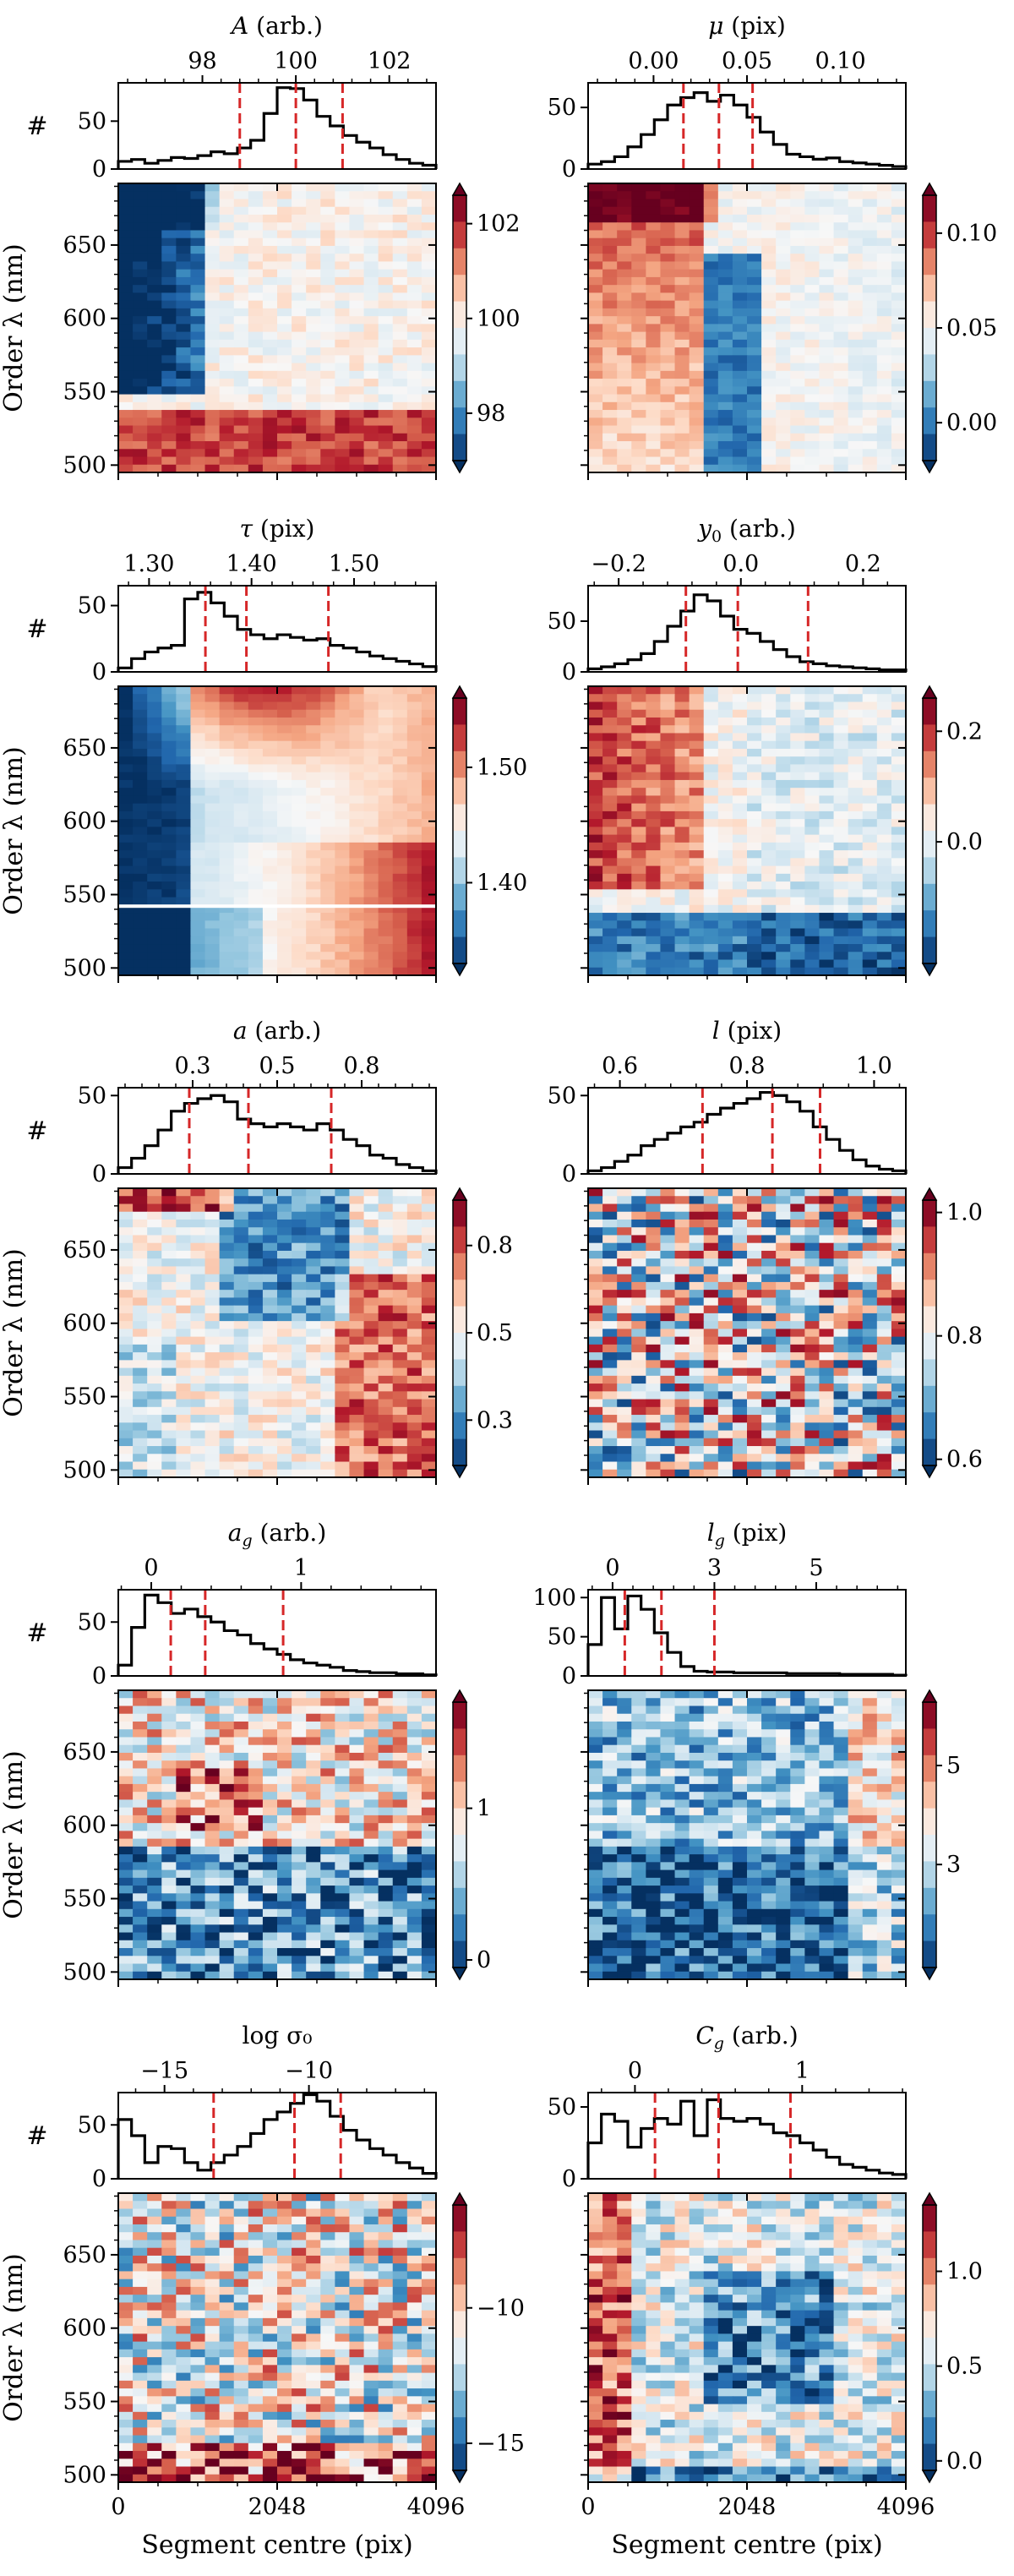  I want to click on panel-title-y0: y0 (arb.), so click(746, 530).